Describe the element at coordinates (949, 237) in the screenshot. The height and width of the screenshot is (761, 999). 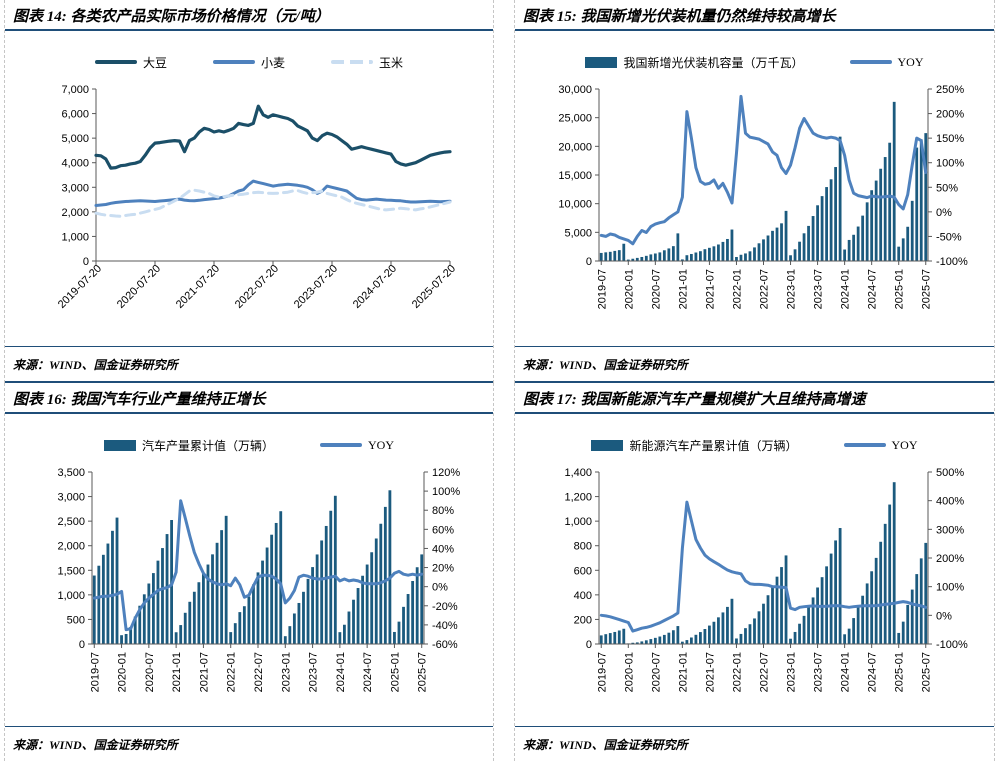
I see `y-axis-right-label: -50%` at that location.